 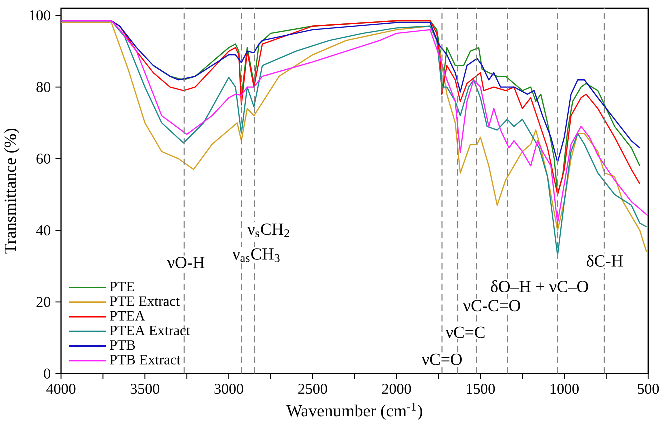 What do you see at coordinates (43, 231) in the screenshot?
I see `y-tick-label: 40` at bounding box center [43, 231].